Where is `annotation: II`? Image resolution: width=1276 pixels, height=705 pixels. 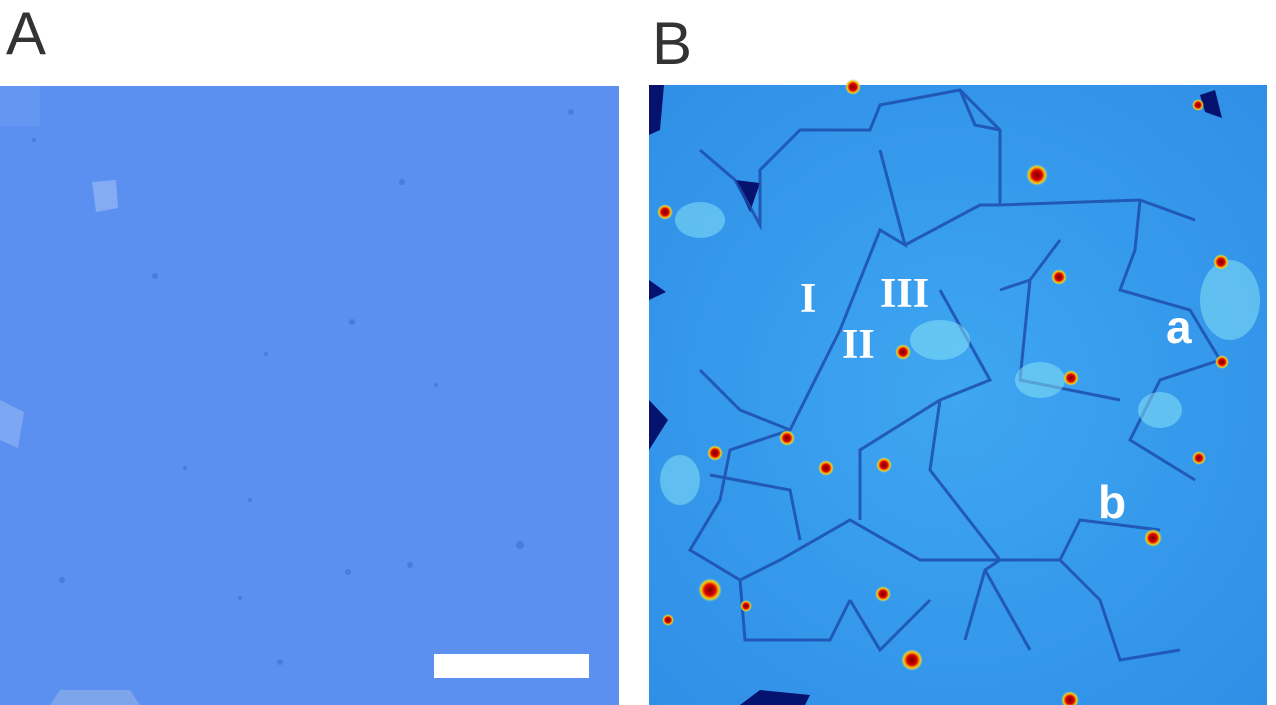
annotation: II is located at coordinates (858, 345).